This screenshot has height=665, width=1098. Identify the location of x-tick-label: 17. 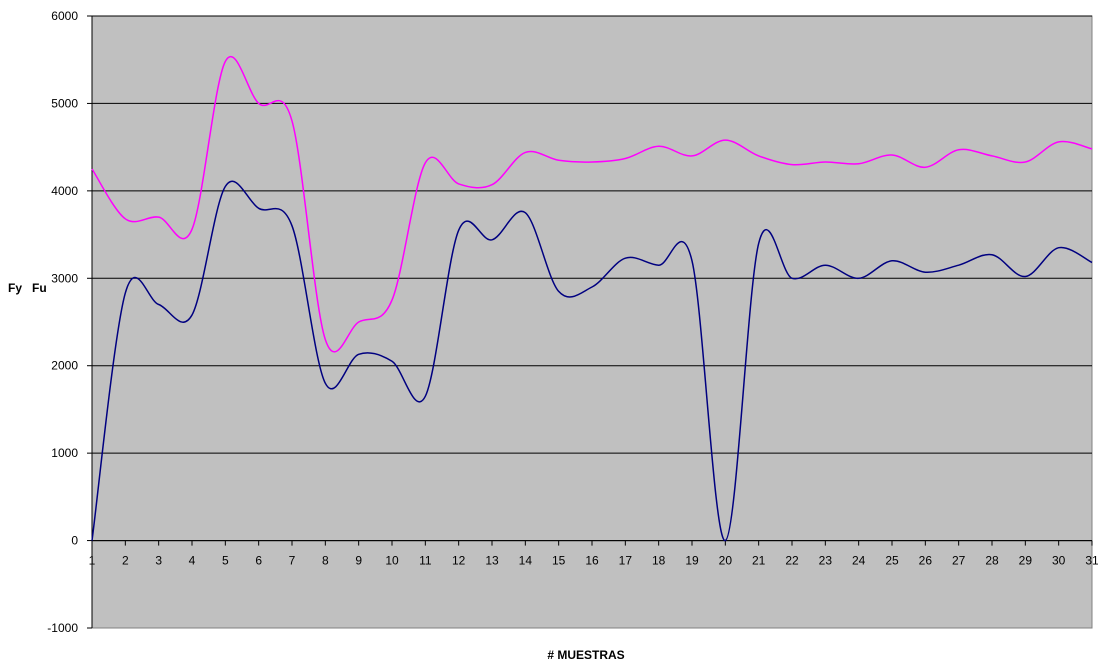
(626, 561).